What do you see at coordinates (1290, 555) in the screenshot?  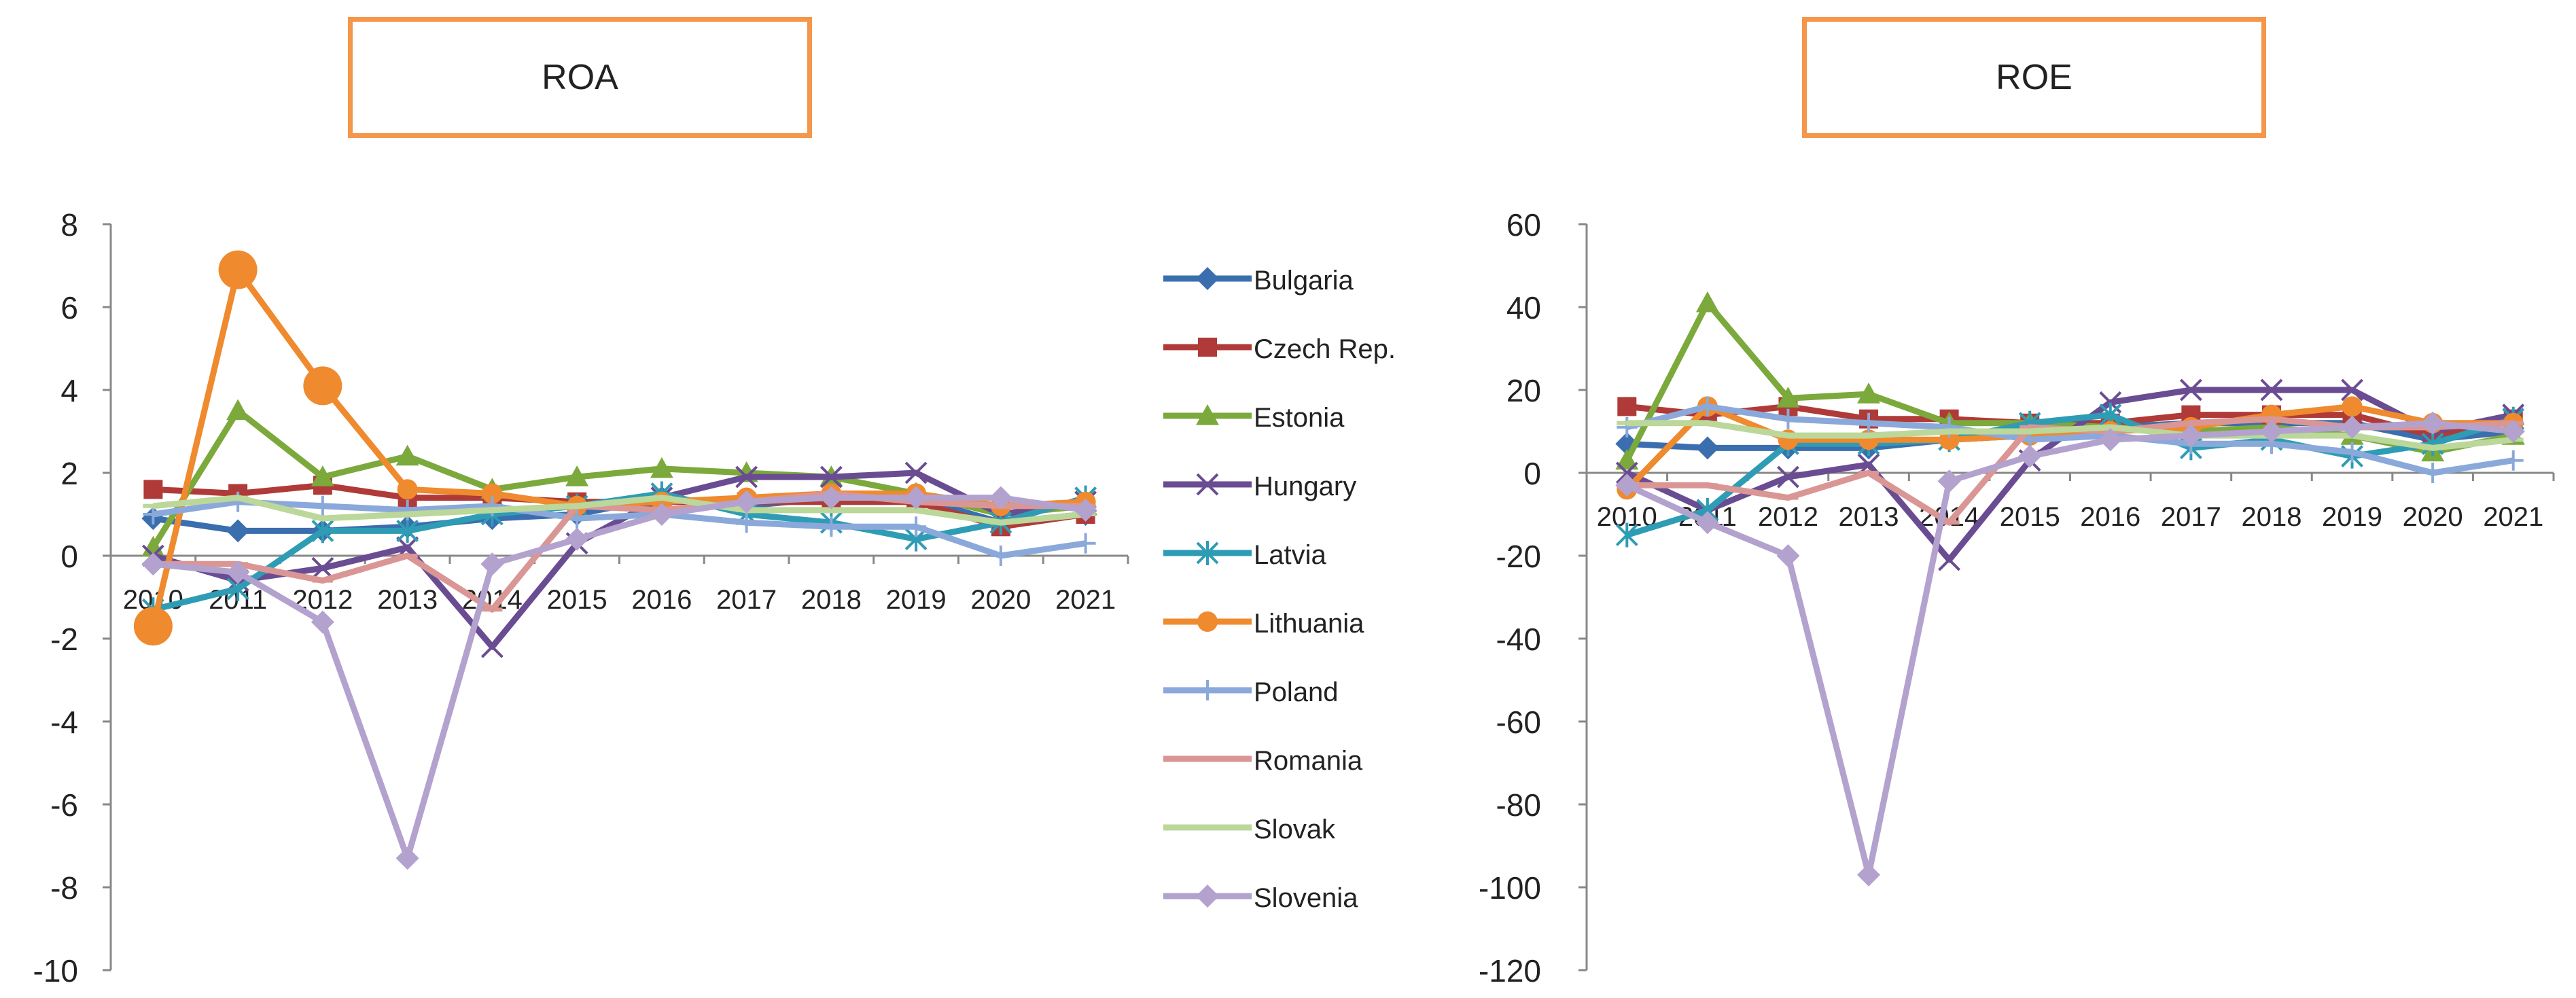 I see `legend-label-latvia: Latvia` at bounding box center [1290, 555].